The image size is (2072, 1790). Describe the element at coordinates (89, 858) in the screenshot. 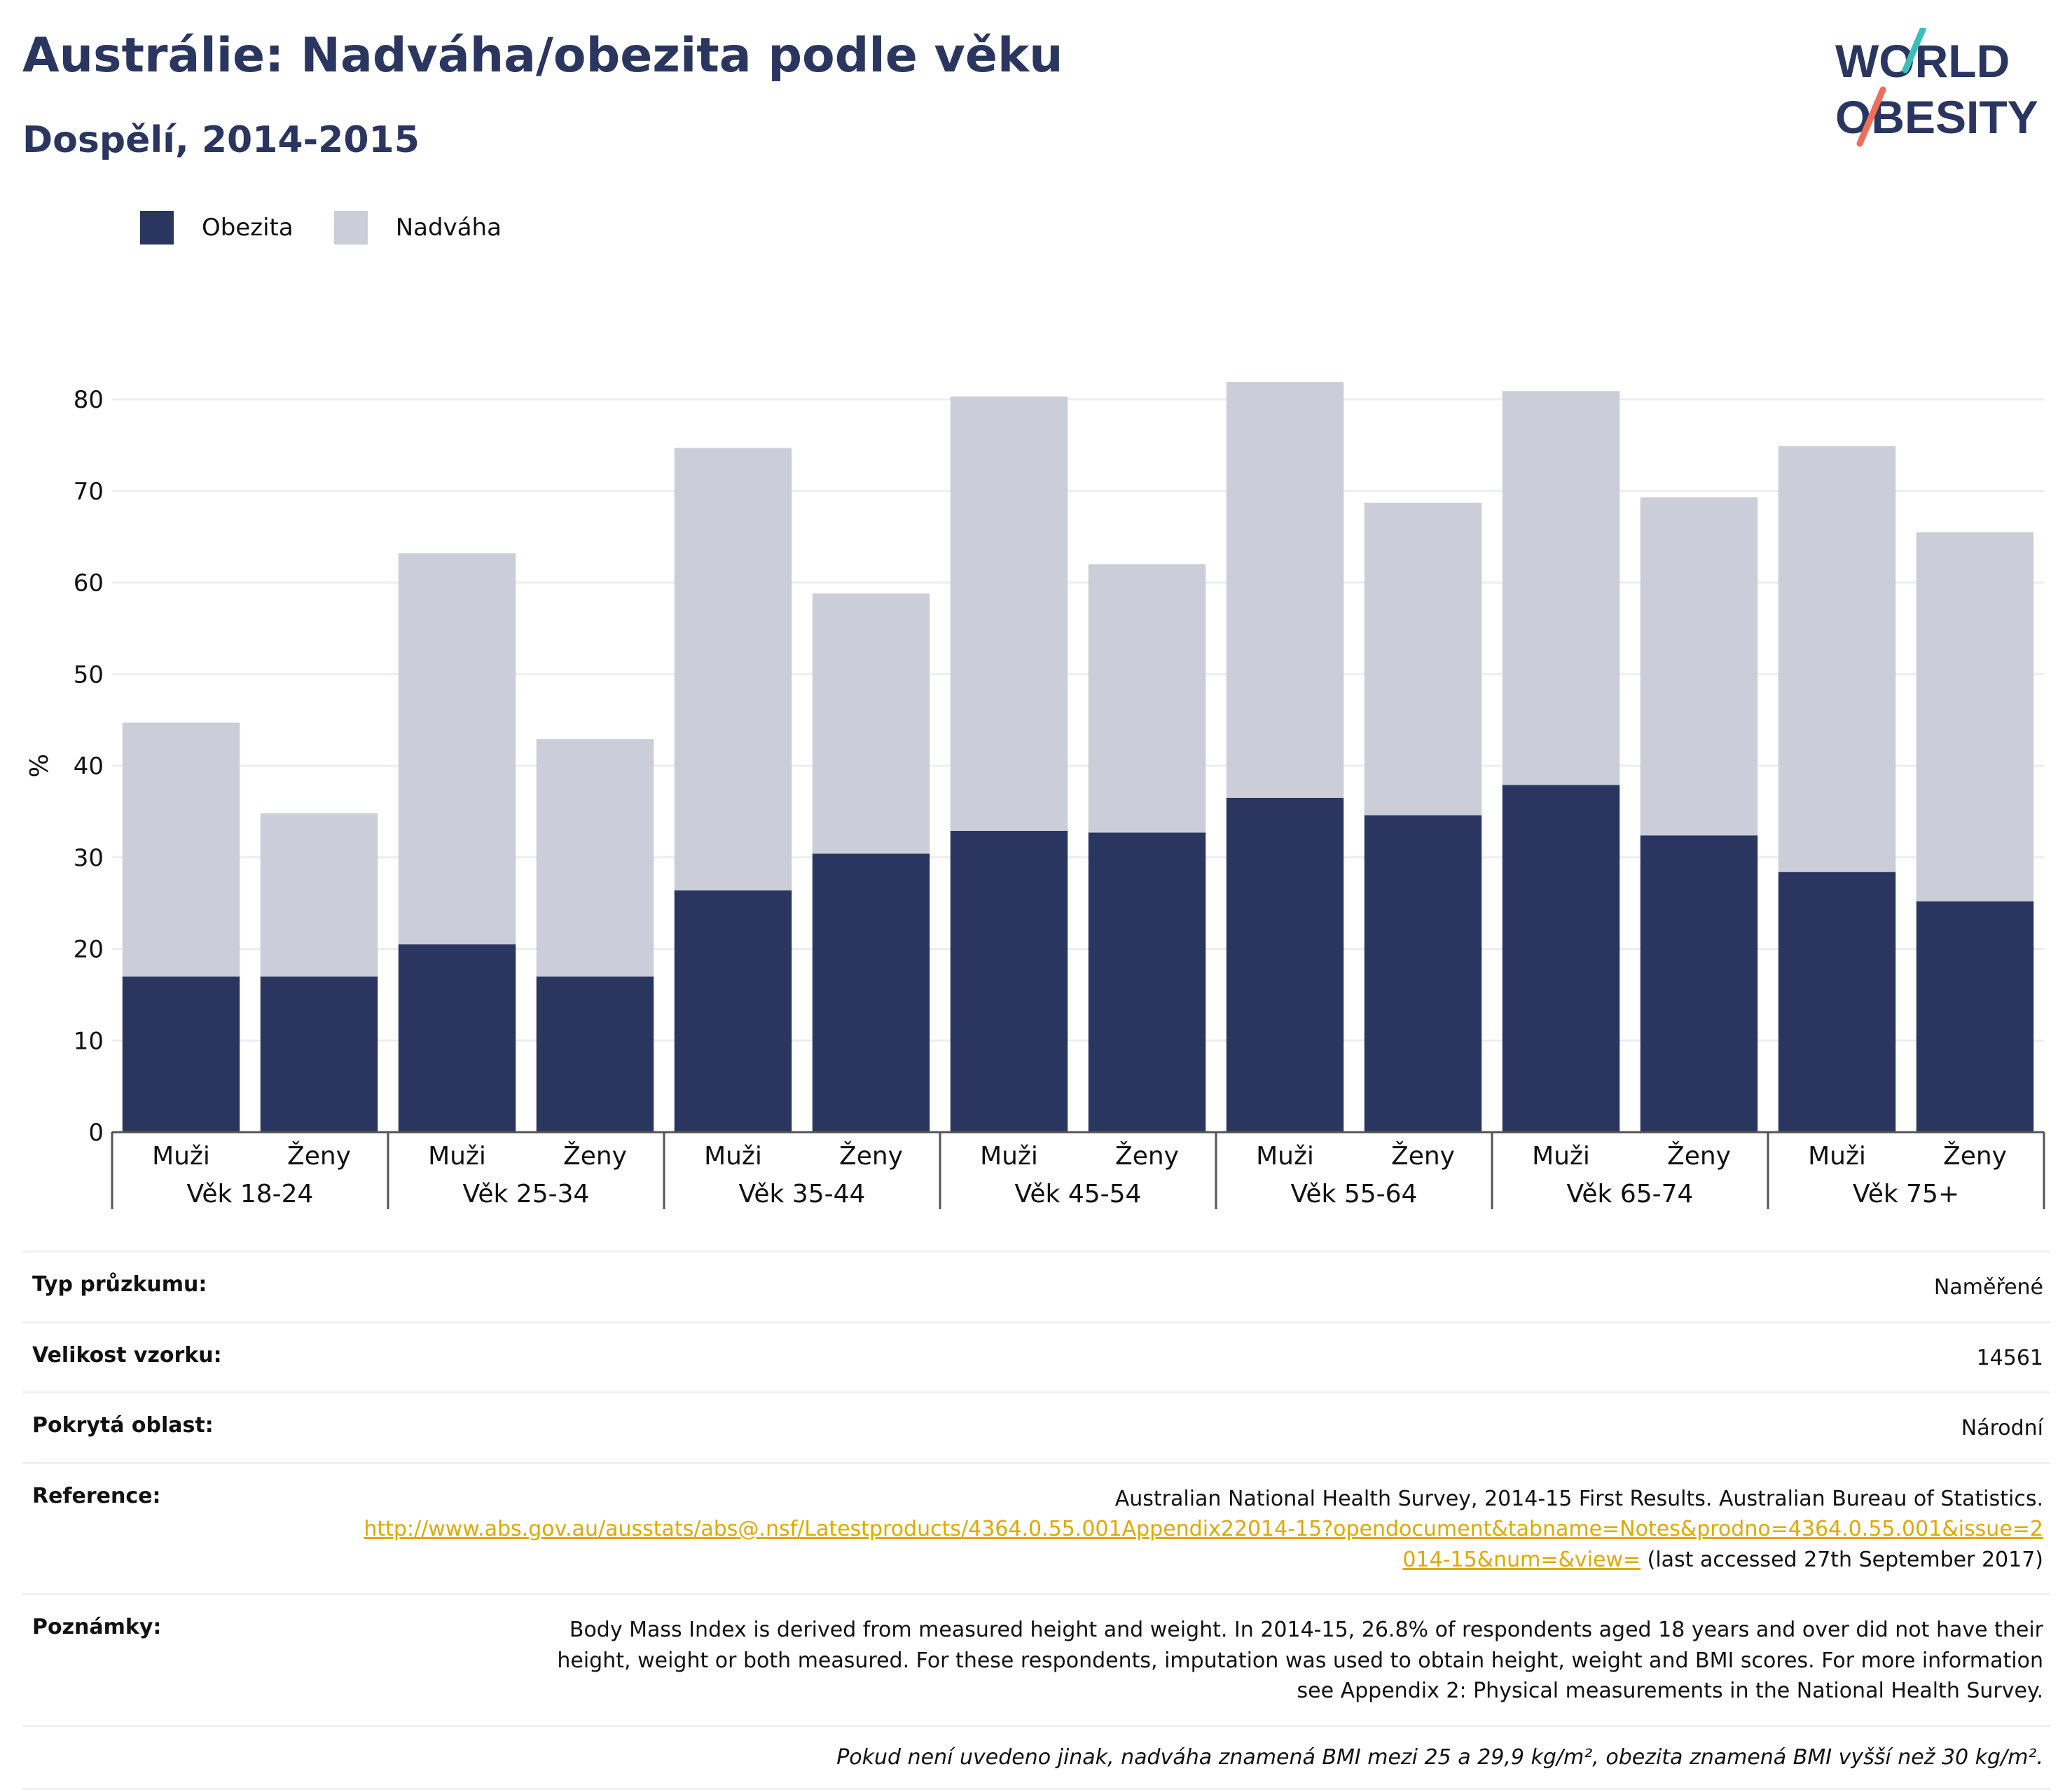

I see `y-tick-label: 30` at that location.